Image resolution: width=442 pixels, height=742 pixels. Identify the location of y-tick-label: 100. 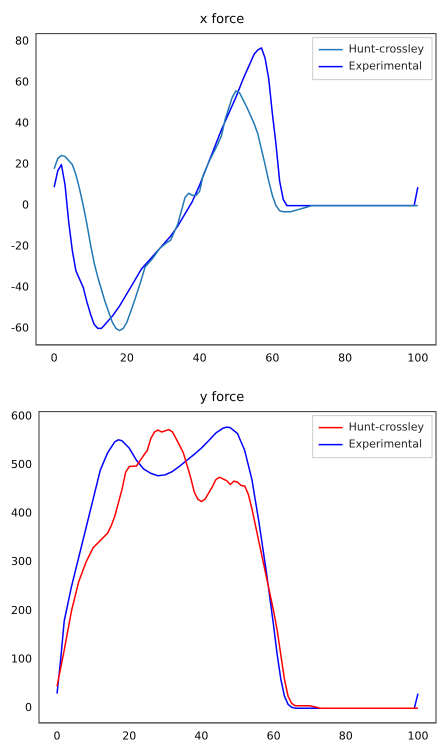
(21, 659).